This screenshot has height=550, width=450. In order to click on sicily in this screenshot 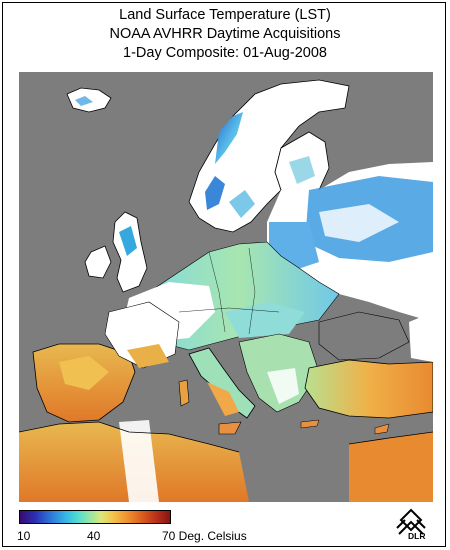, I will do `click(230, 428)`.